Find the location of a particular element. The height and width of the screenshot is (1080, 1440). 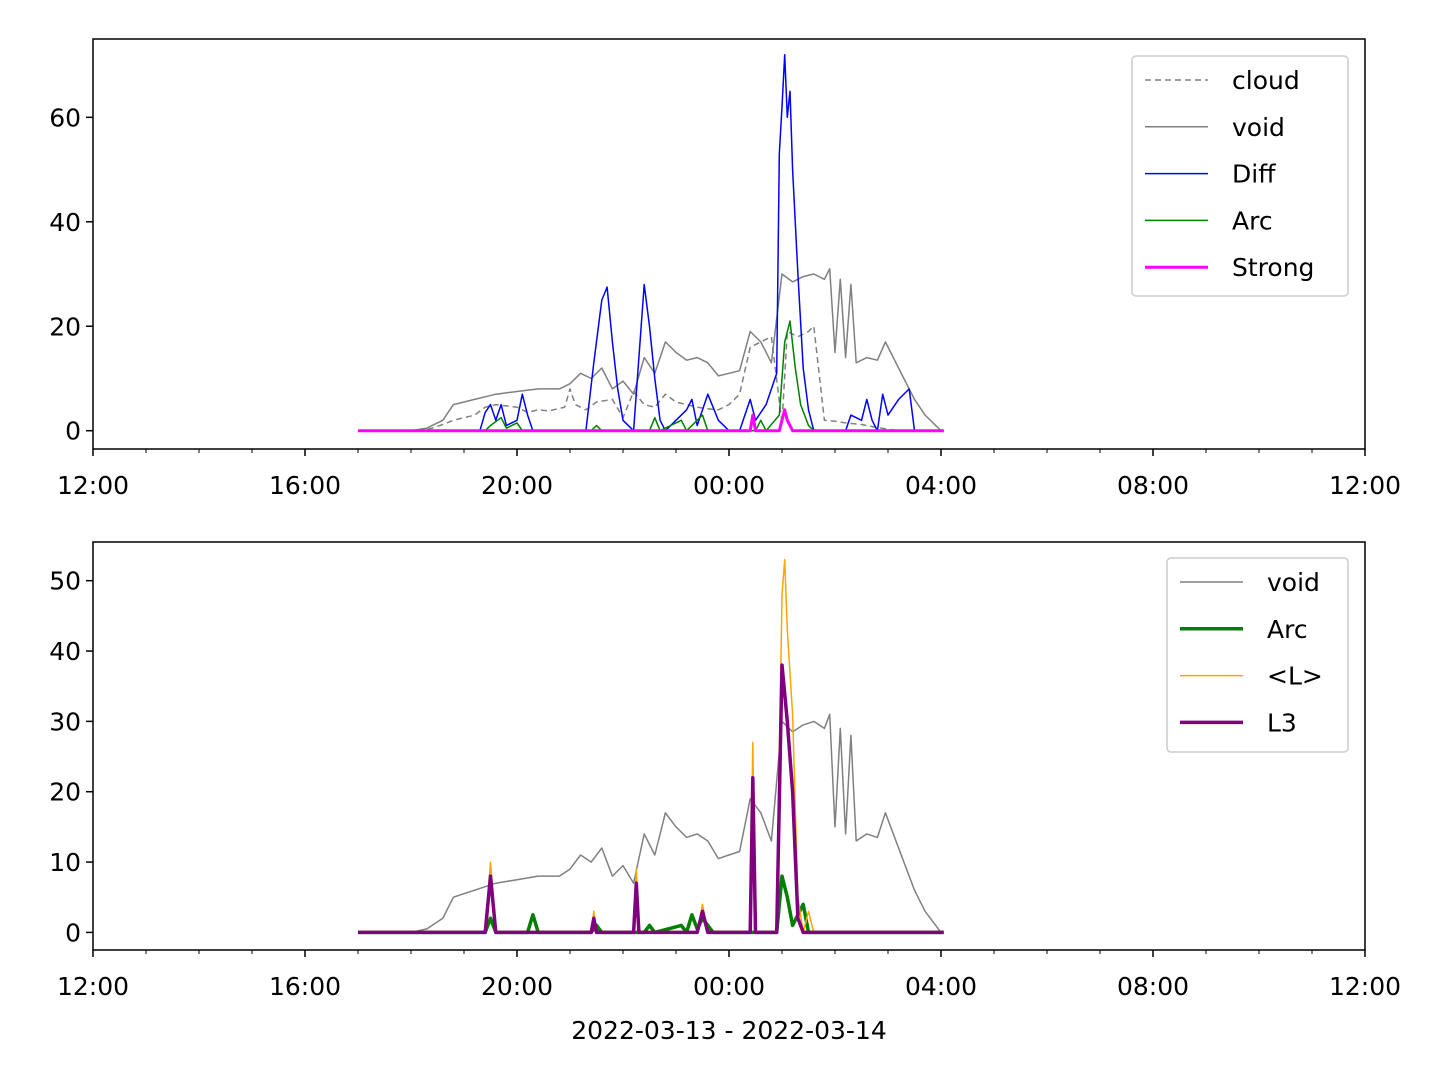

legend-label: L3 is located at coordinates (1282, 722).